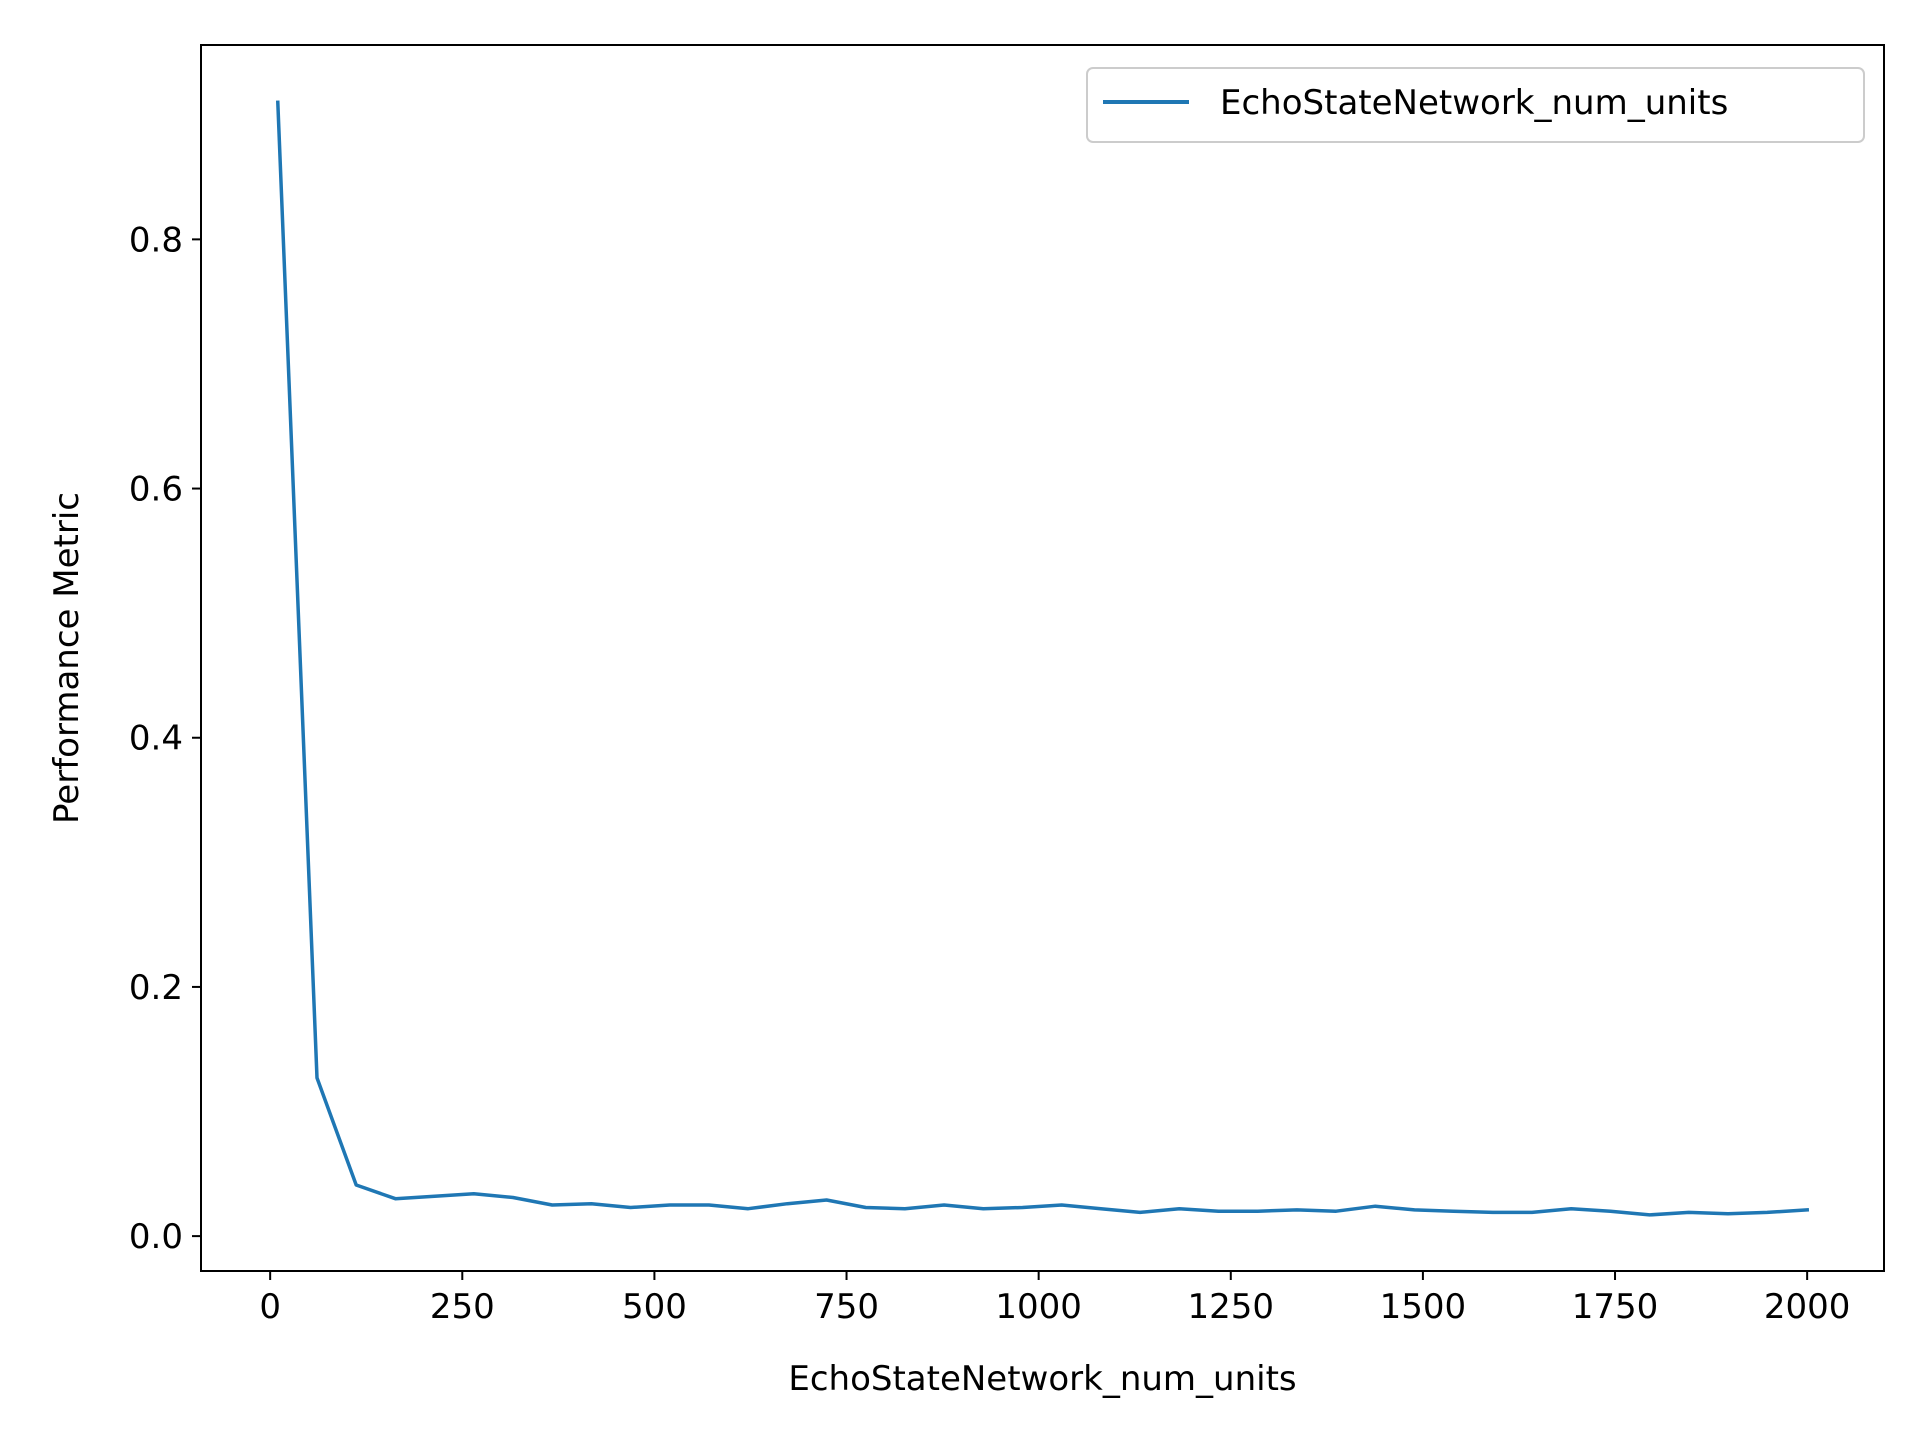 The height and width of the screenshot is (1440, 1920). I want to click on y-tick-label: 0.2, so click(156, 988).